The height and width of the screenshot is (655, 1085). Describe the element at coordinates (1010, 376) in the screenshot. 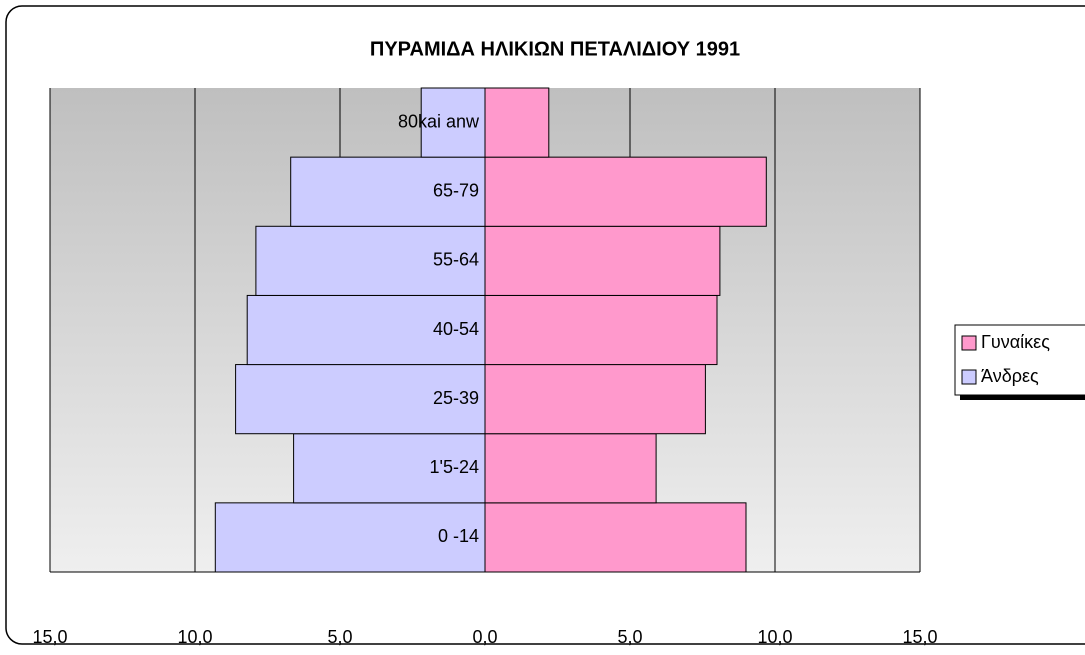

I see `legend-label: Άνδρες` at that location.